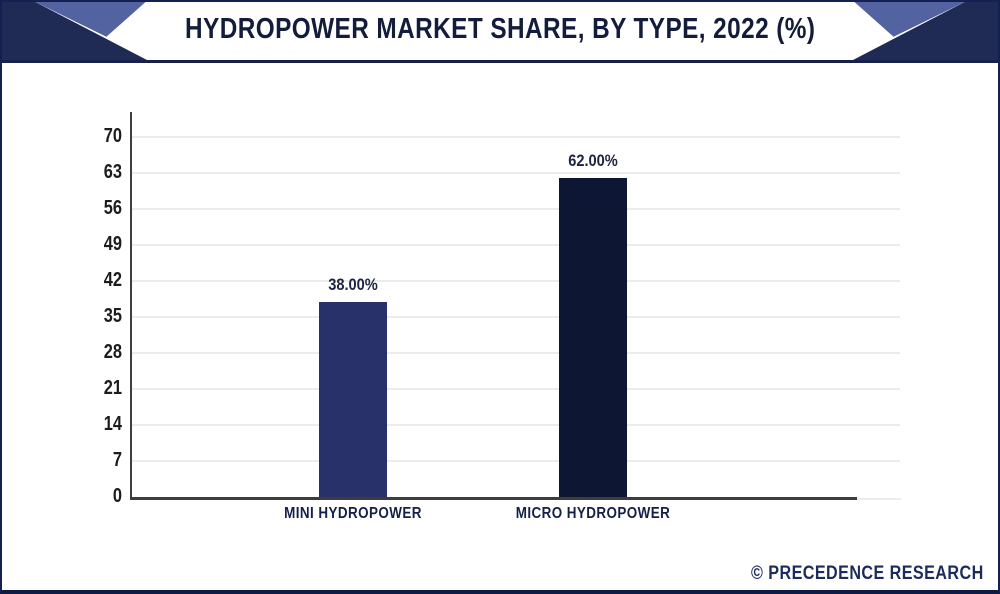 The width and height of the screenshot is (1000, 594). I want to click on y-tick-label-21: 21, so click(112, 388).